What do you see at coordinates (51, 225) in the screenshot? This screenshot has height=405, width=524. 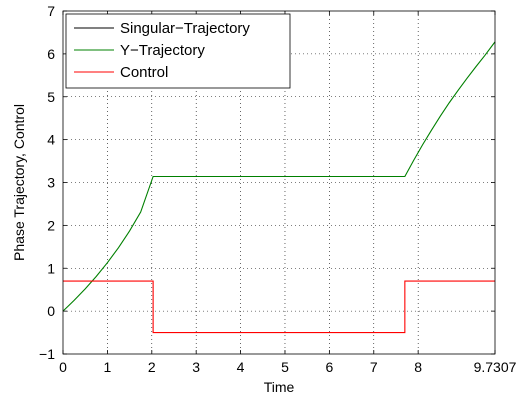 I see `y-tick-label: 2` at bounding box center [51, 225].